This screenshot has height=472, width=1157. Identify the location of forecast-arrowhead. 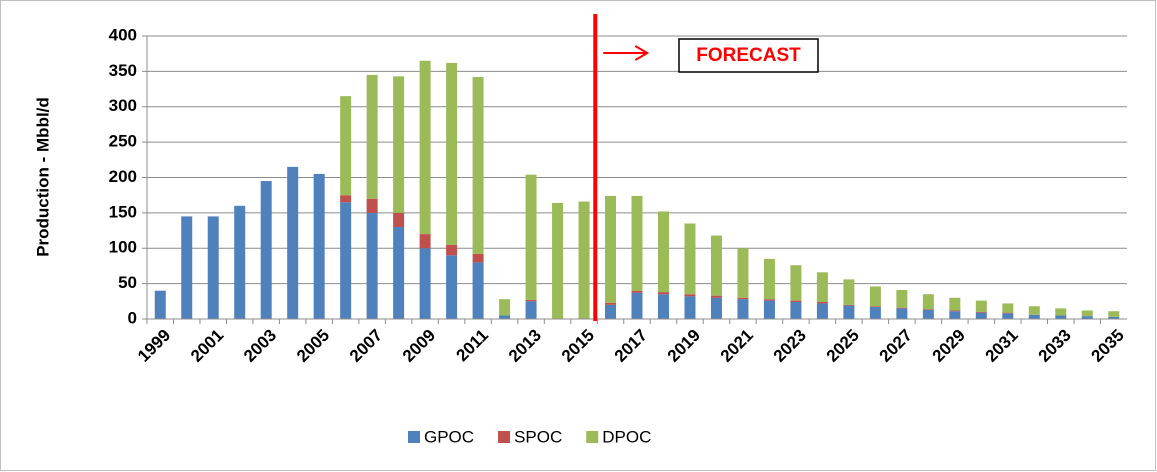
(642, 53).